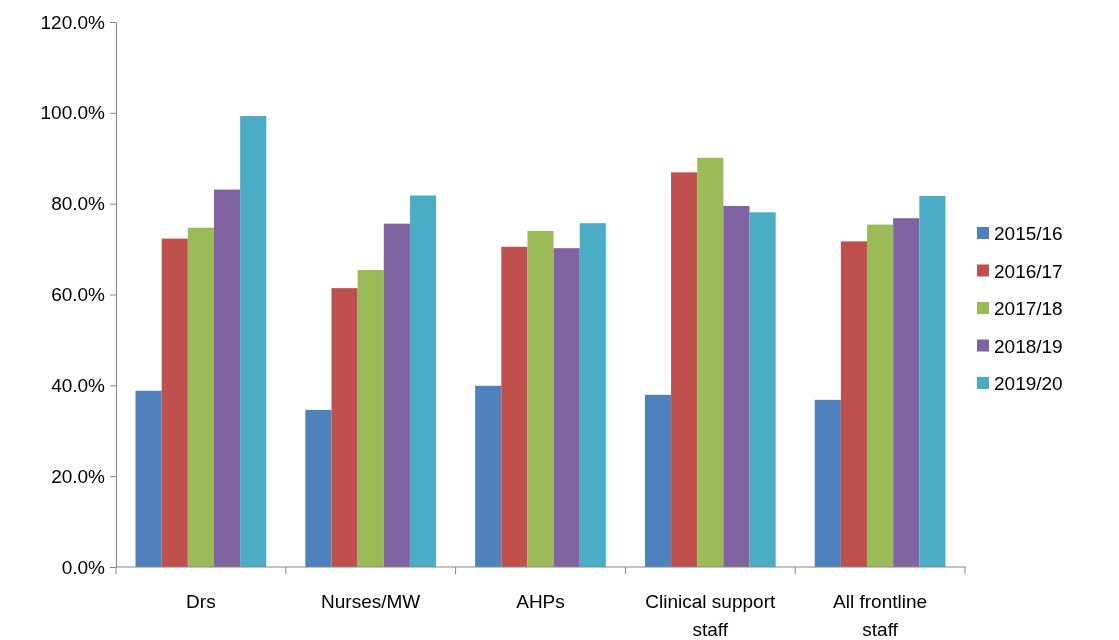  I want to click on x-tick-label: Drs, so click(201, 601).